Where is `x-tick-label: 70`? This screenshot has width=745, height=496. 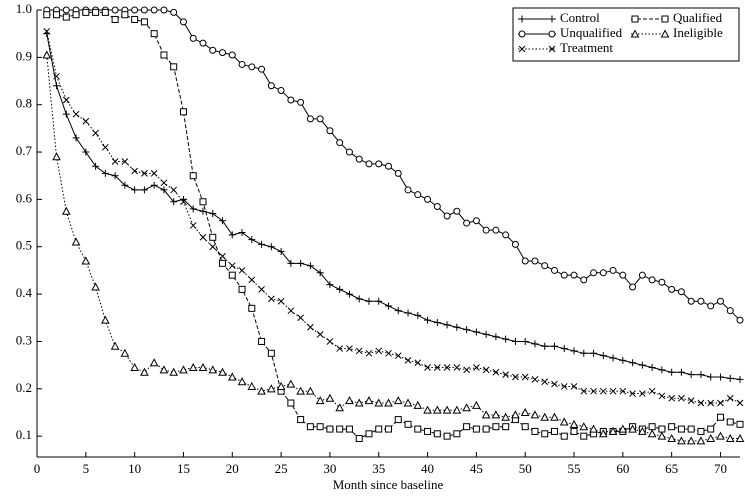
x-tick-label: 70 is located at coordinates (720, 468).